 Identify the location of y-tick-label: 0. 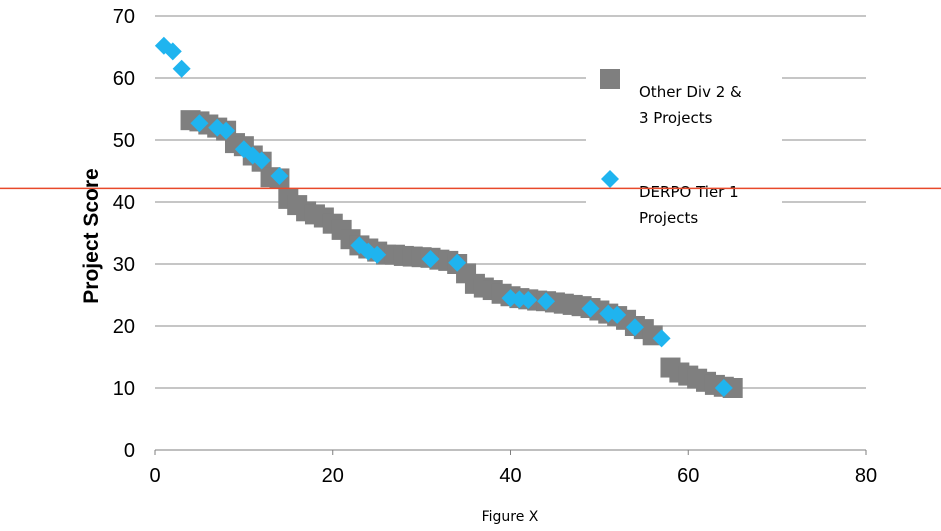
(129, 451).